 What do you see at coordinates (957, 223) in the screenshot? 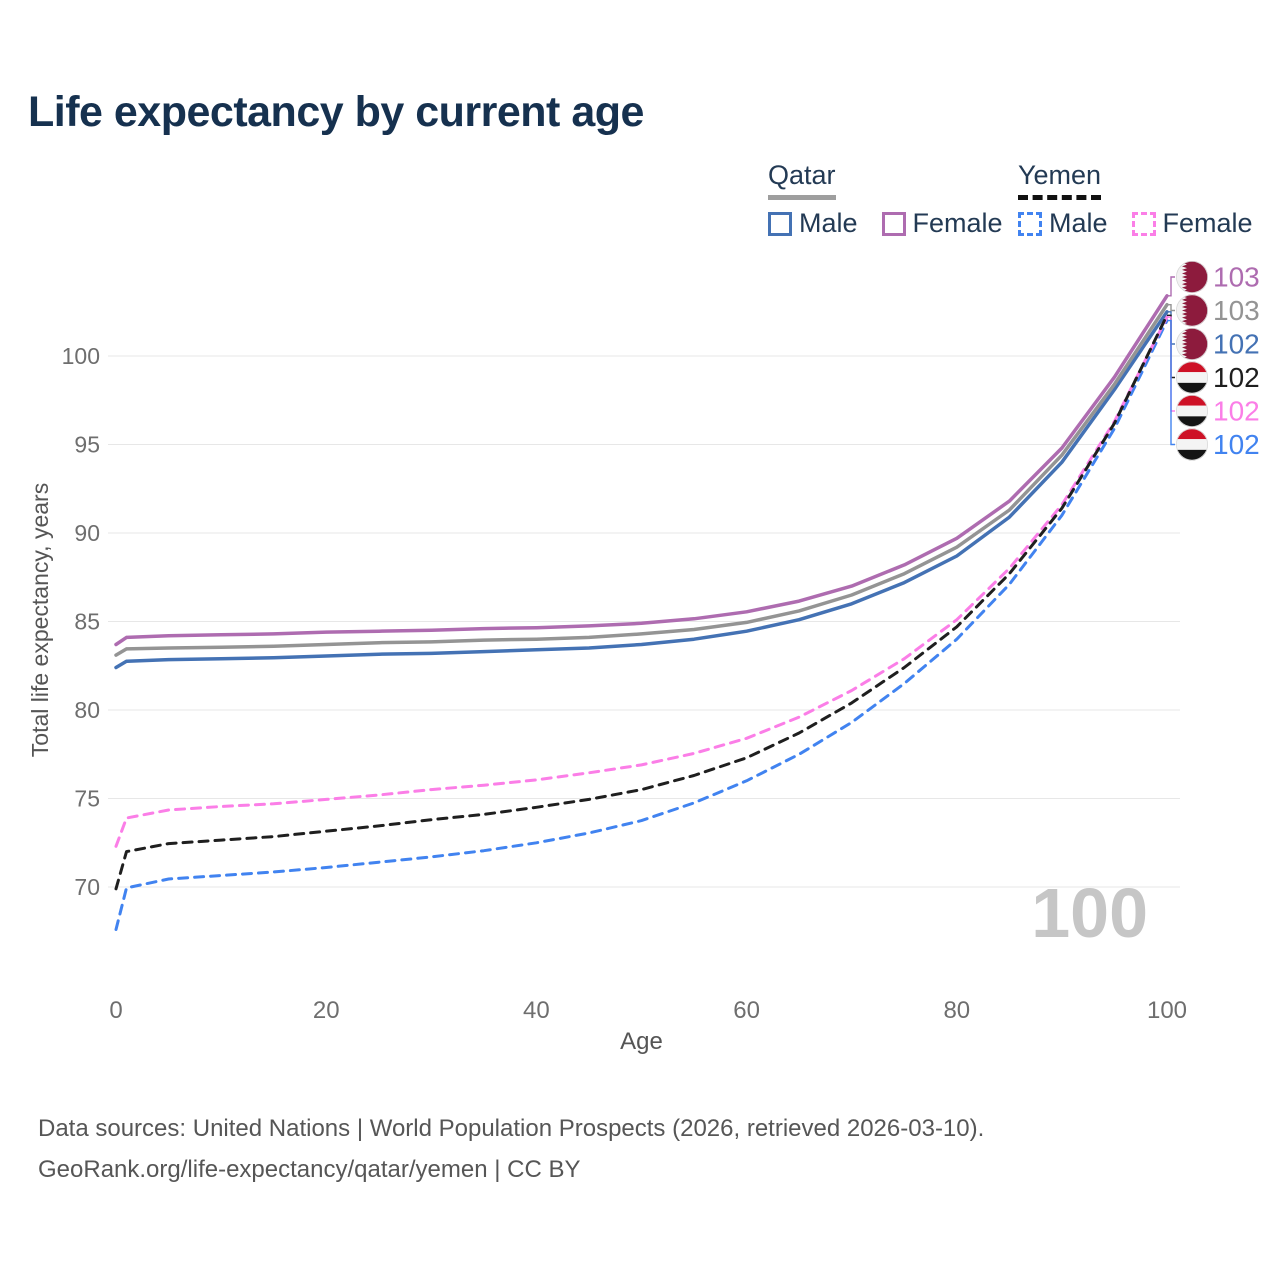
I see `legend-label-qatar-female: Female` at bounding box center [957, 223].